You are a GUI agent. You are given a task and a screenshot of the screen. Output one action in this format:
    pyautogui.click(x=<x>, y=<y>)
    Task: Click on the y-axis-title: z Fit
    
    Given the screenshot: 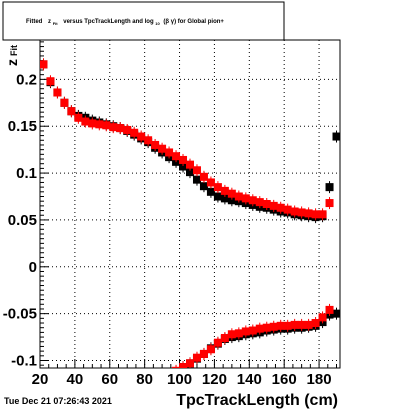 What is the action you would take?
    pyautogui.click(x=12, y=55)
    